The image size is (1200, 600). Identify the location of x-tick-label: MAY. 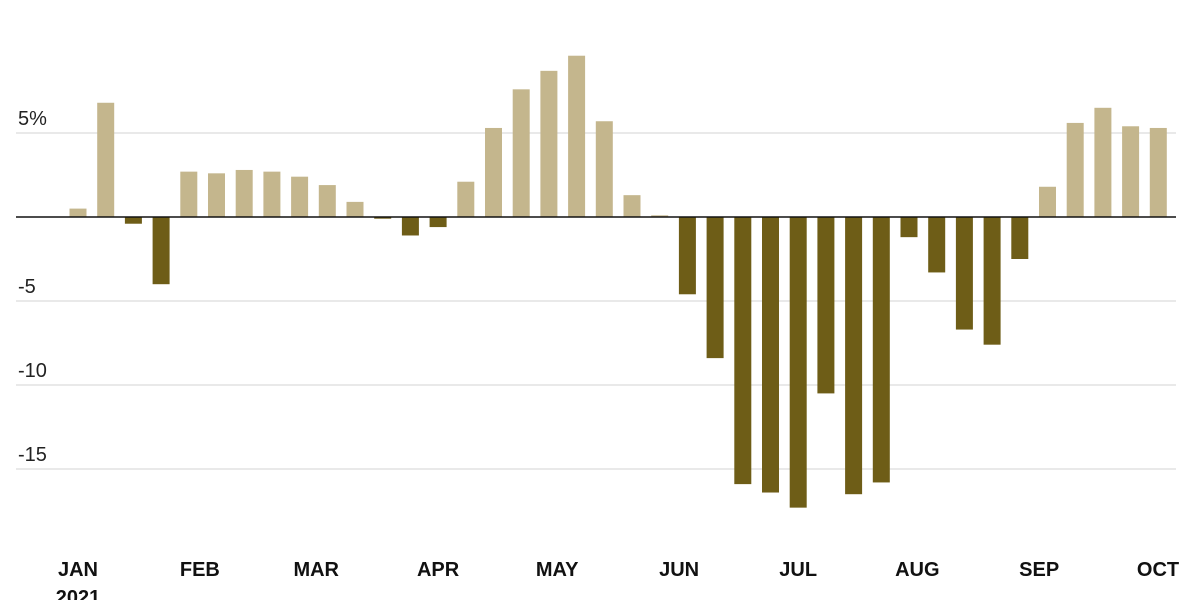
(557, 570).